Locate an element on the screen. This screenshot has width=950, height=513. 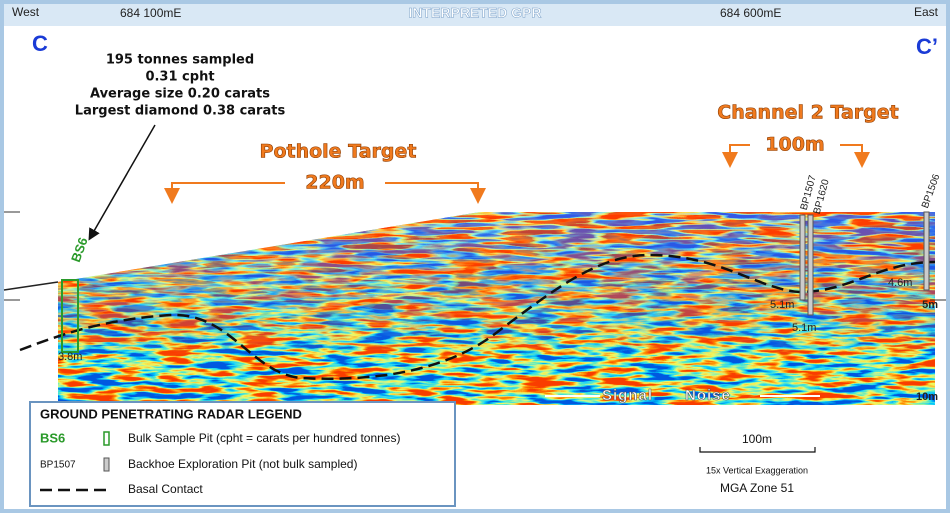
signal-label: Signal is located at coordinates (627, 395).